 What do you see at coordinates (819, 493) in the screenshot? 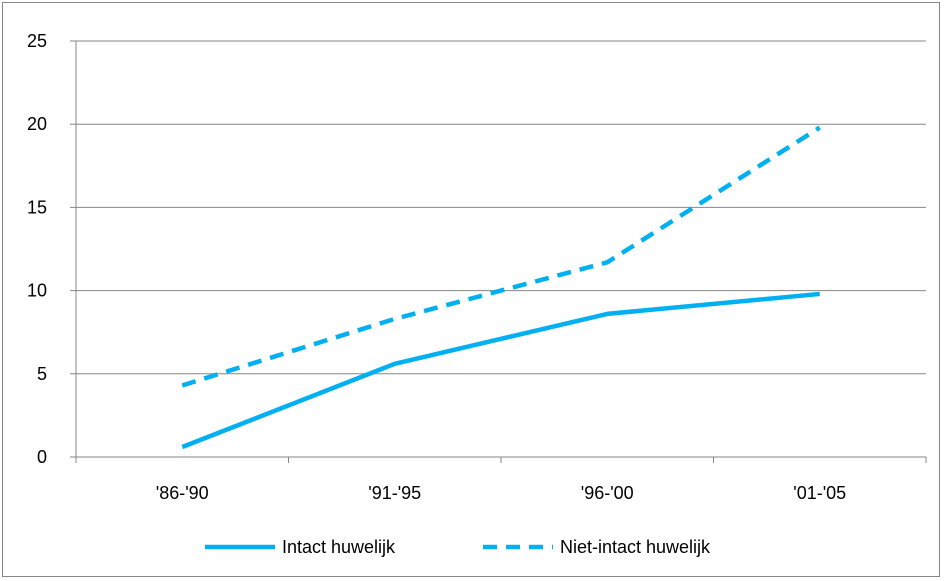
I see `x-tick-label: '01-'05` at bounding box center [819, 493].